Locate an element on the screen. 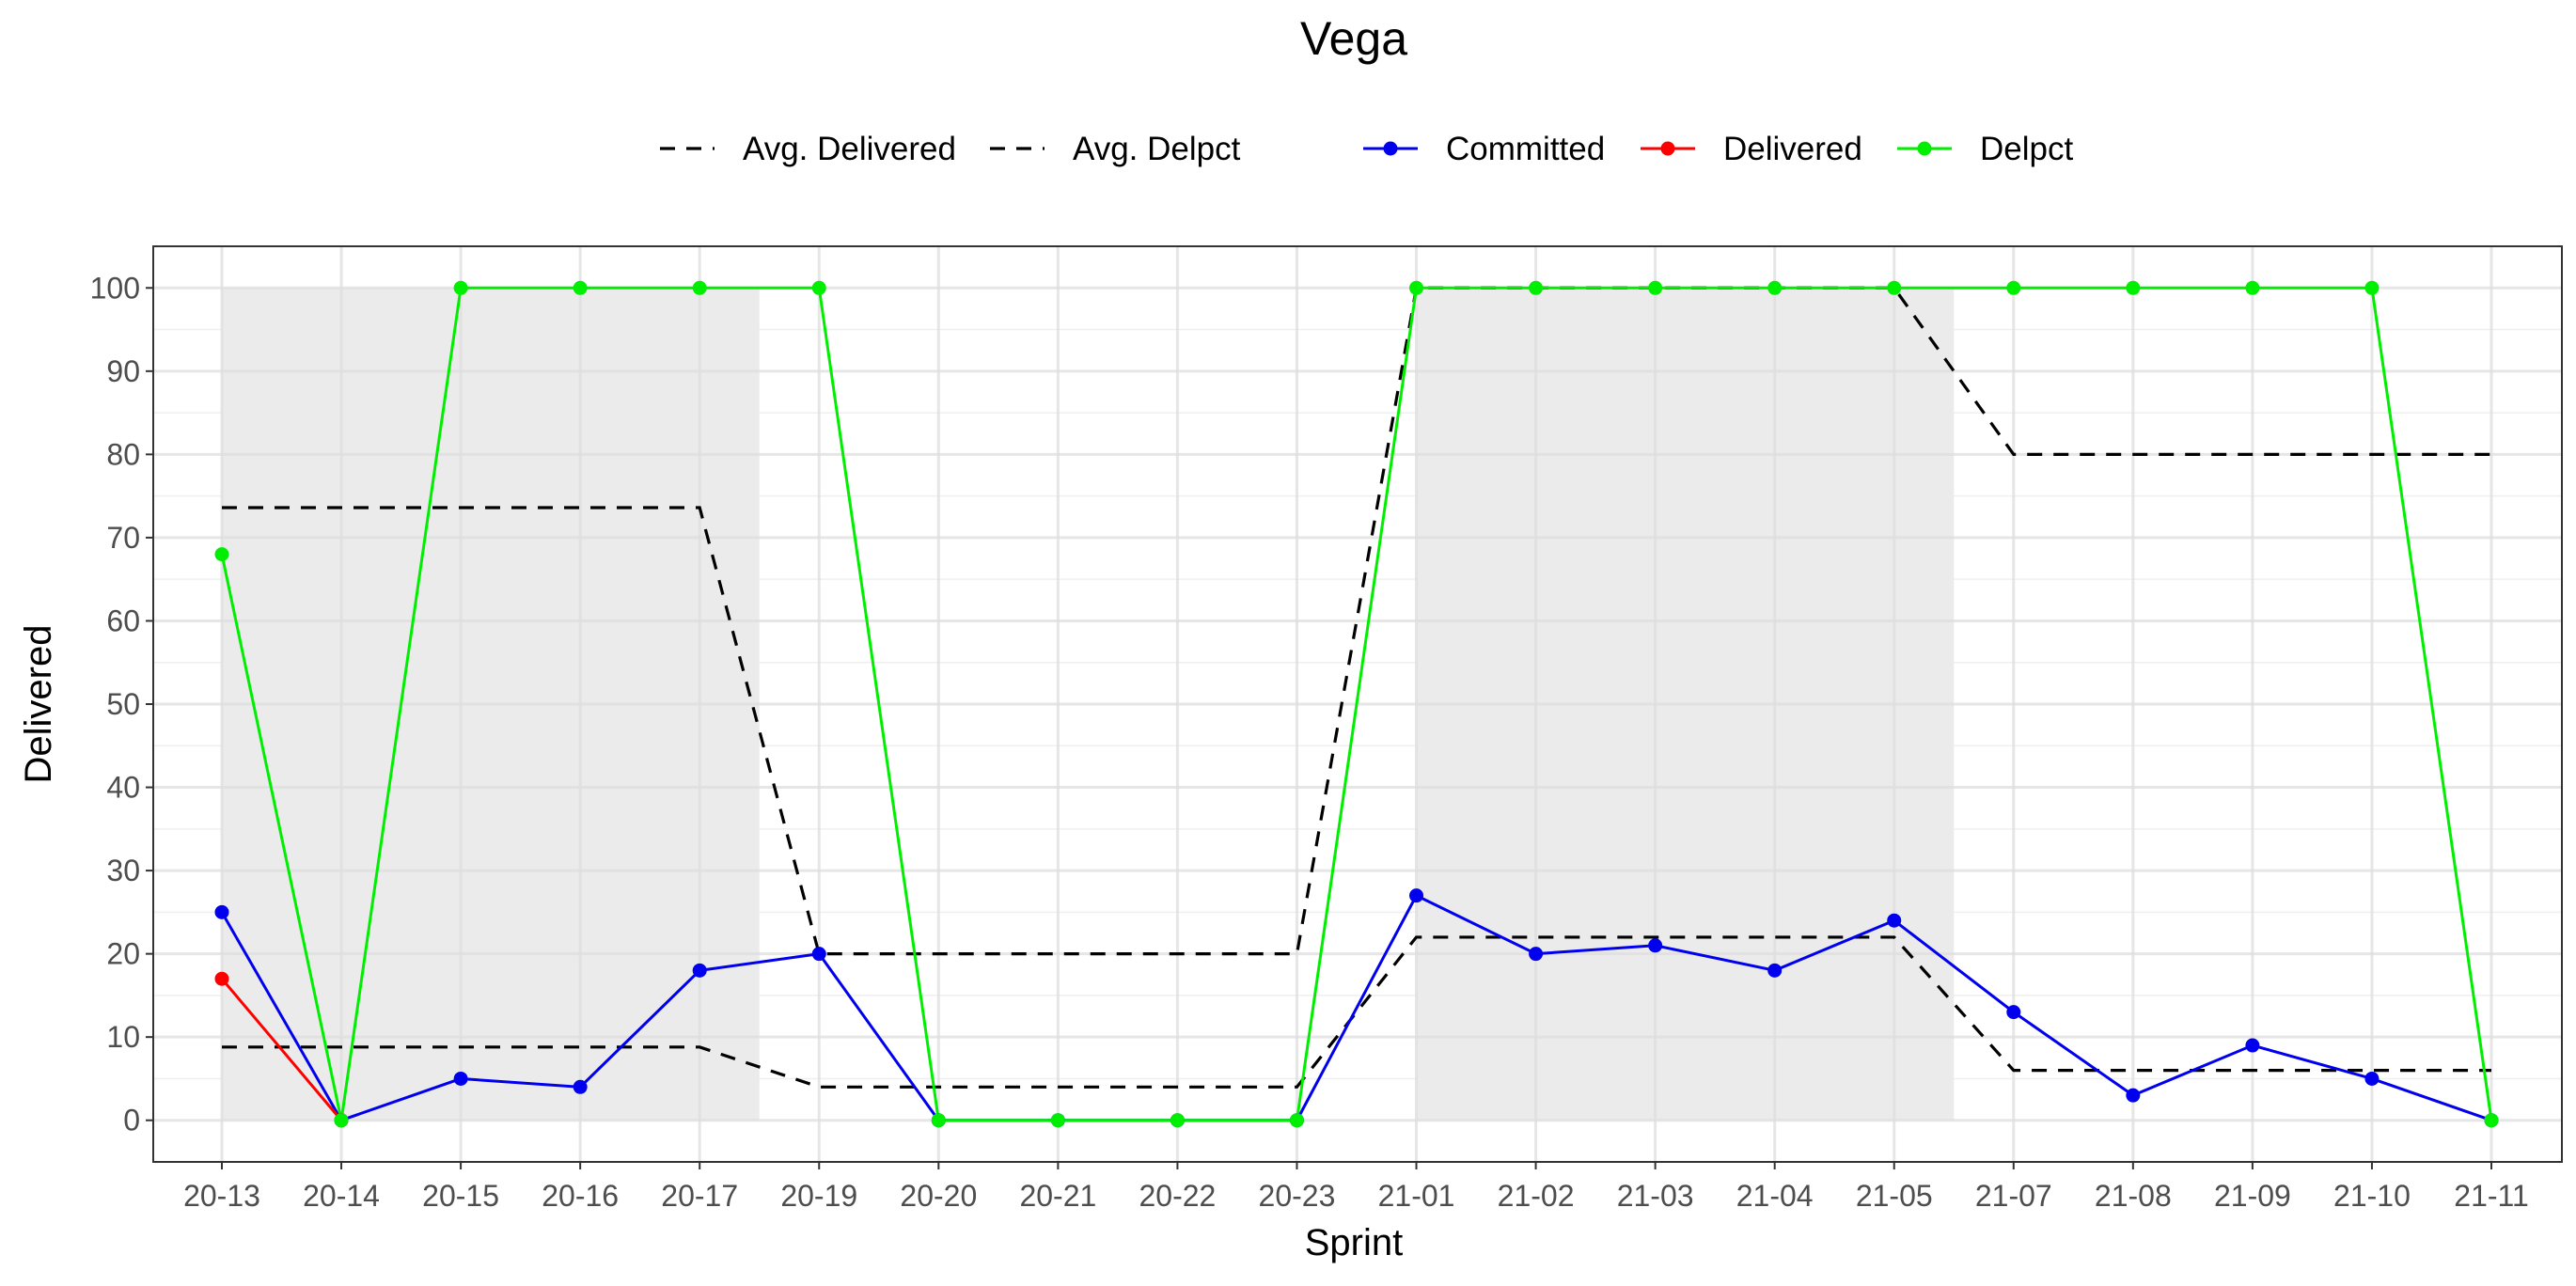  x-tick-label: 21-05 is located at coordinates (1895, 1196).